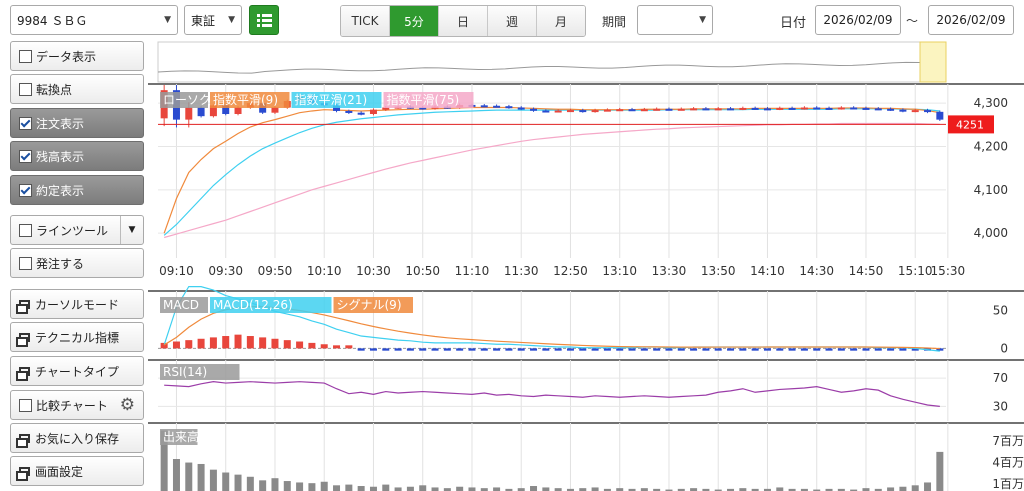 The image size is (1024, 491). Describe the element at coordinates (77, 405) in the screenshot. I see `sidebar-item-10: 比較チャート ⚙` at that location.